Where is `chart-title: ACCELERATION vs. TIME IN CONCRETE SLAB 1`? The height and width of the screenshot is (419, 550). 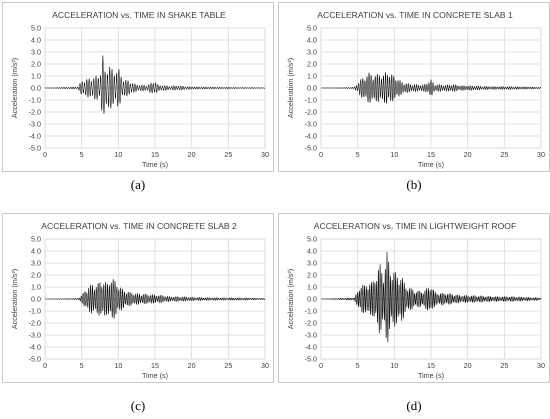 chart-title: ACCELERATION vs. TIME IN CONCRETE SLAB 1 is located at coordinates (415, 15).